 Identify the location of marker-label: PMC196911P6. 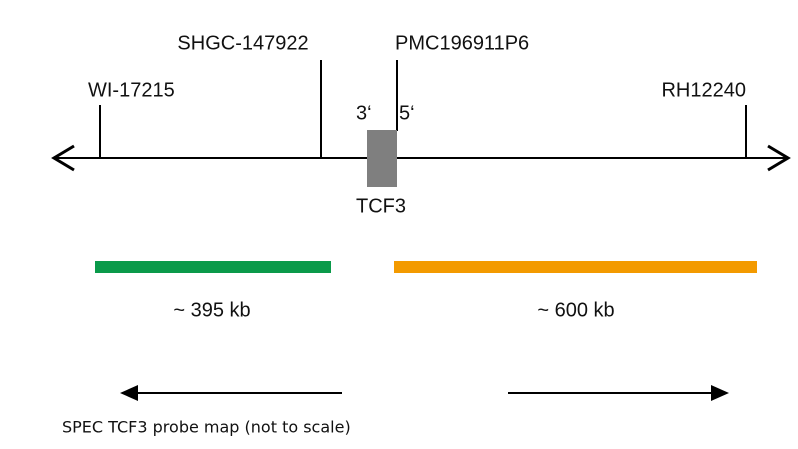
(462, 43).